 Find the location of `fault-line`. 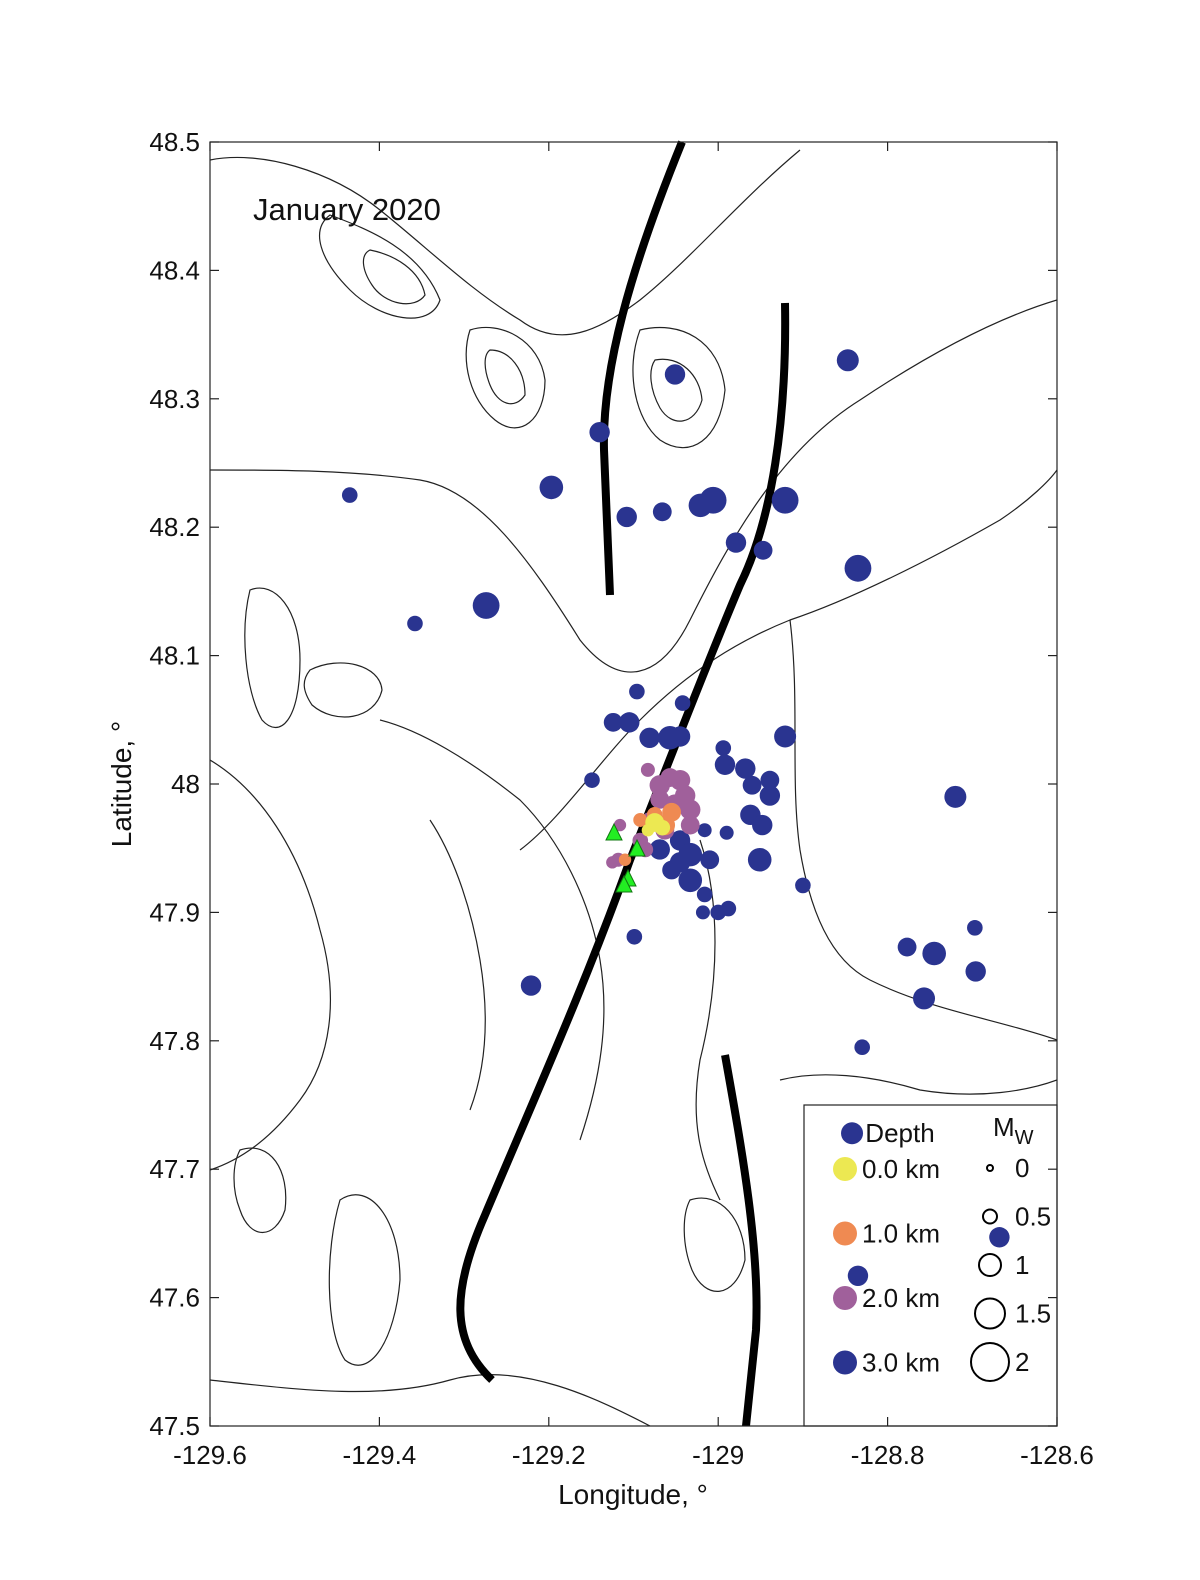

fault-line is located at coordinates (741, 1240).